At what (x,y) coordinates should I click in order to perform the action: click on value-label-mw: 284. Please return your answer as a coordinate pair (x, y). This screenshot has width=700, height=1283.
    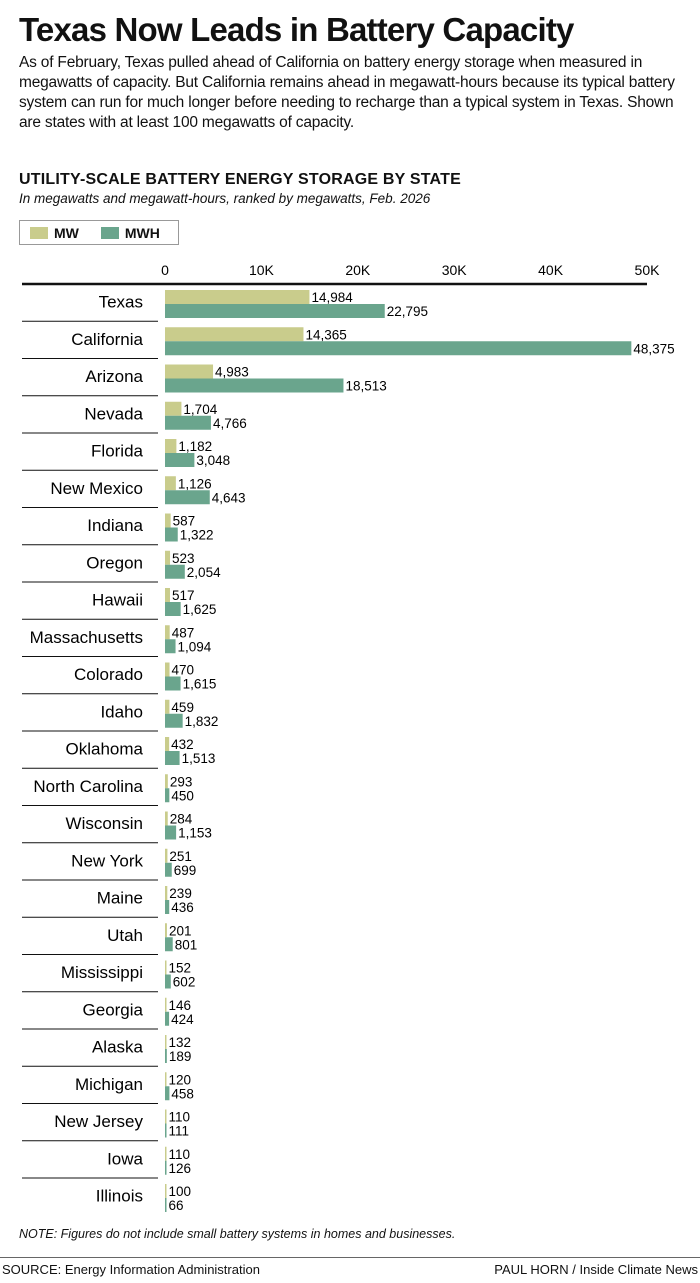
    Looking at the image, I should click on (181, 819).